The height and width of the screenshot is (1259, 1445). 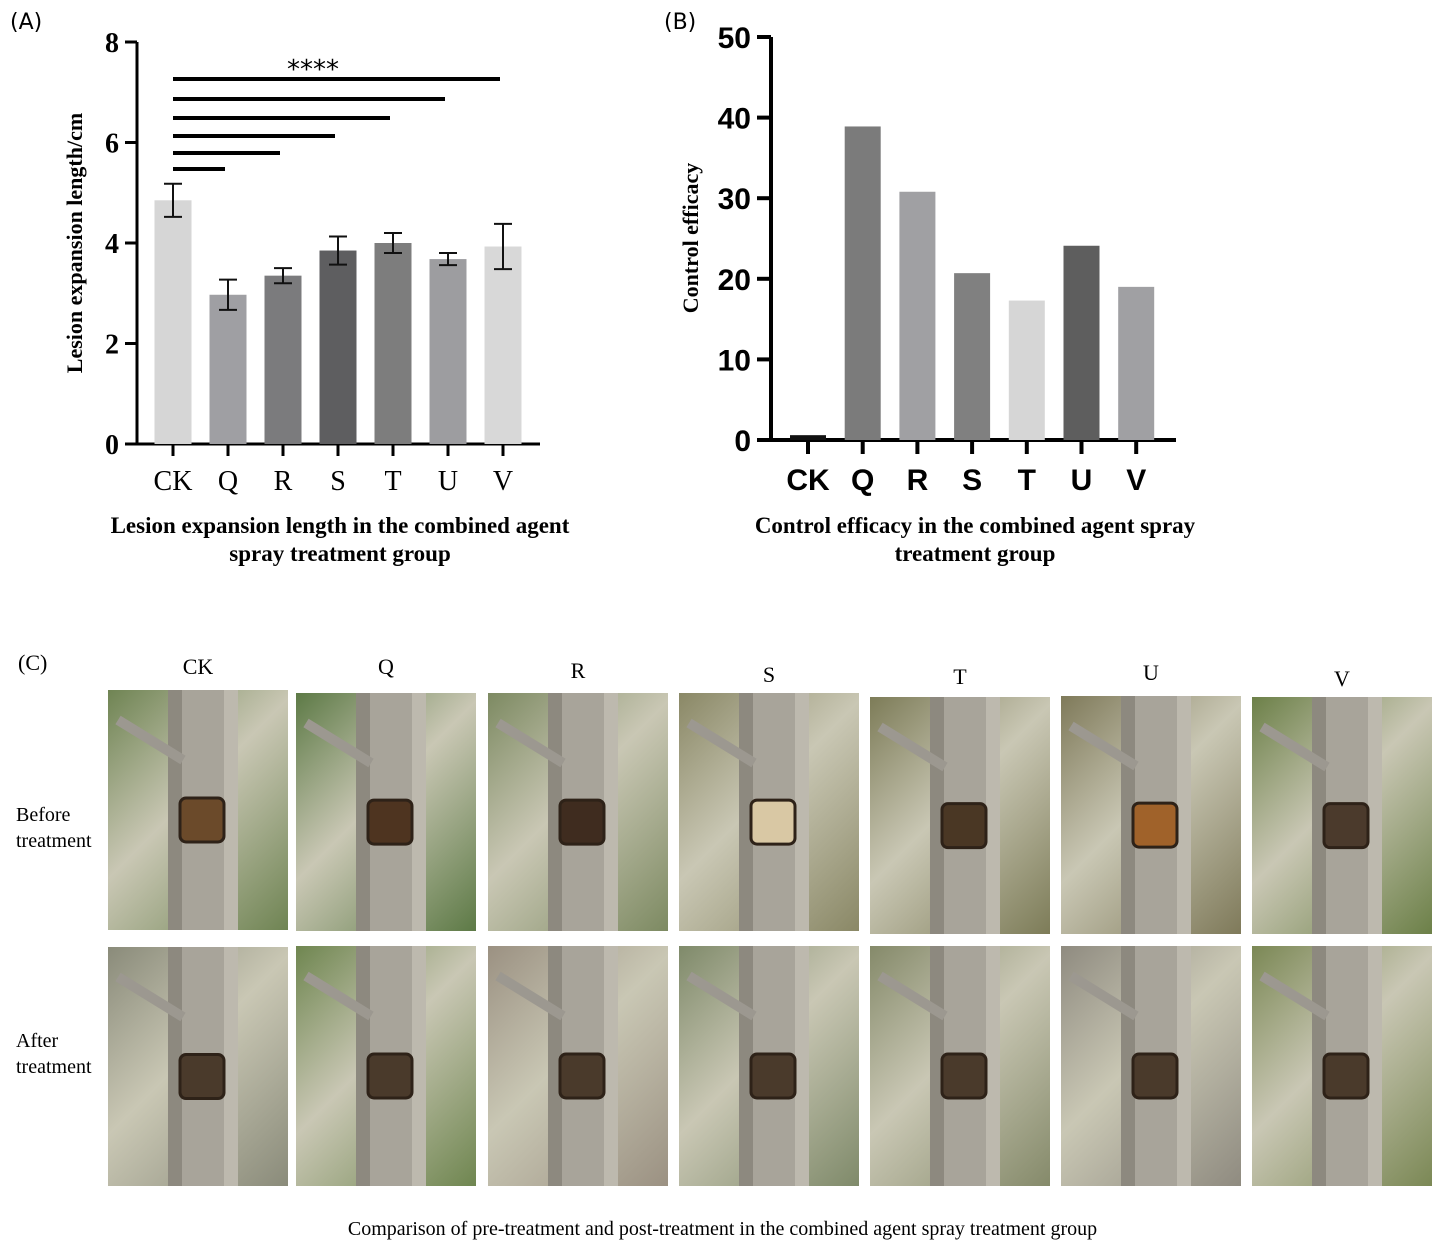 What do you see at coordinates (734, 199) in the screenshot?
I see `chart-b-y-tick-label: 30` at bounding box center [734, 199].